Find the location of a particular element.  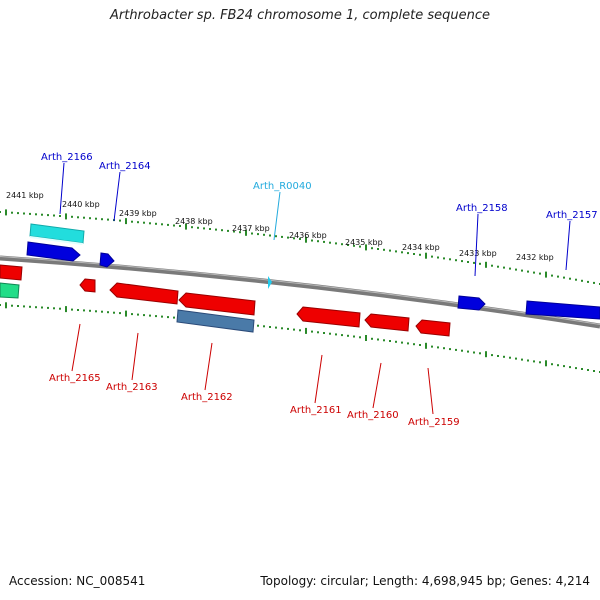

gene-arth-2162-upper is located at coordinates (217, 304).